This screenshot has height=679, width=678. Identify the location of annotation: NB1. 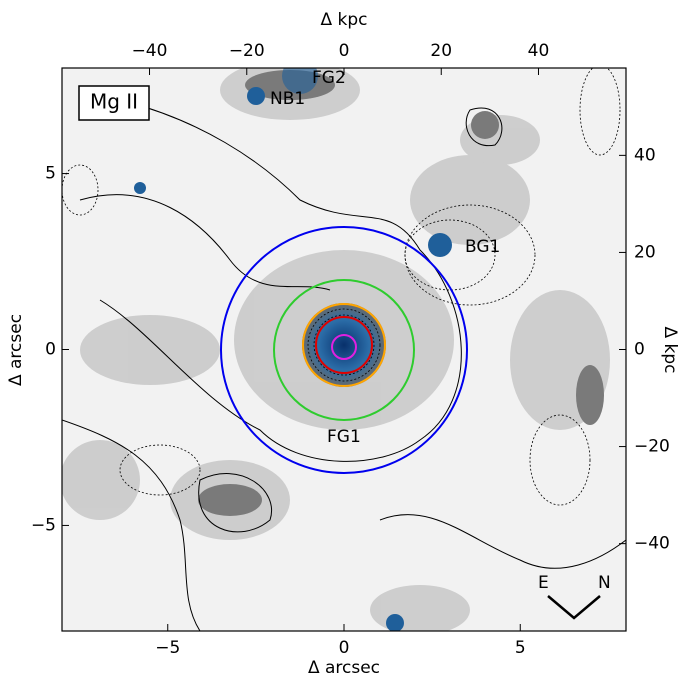
(287, 99).